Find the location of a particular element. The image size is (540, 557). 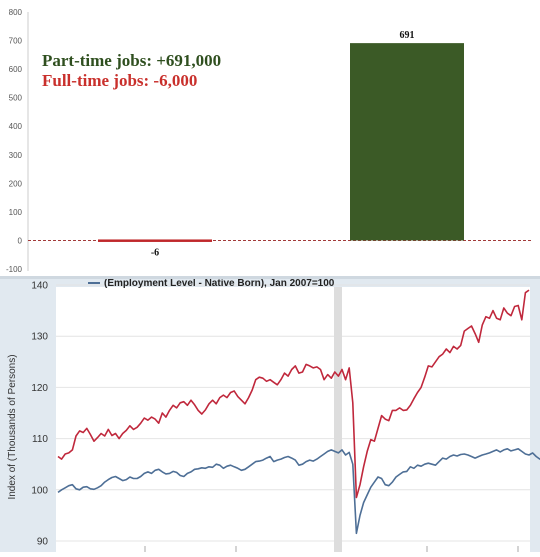

bar-y-tick-label: 800 is located at coordinates (16, 12).